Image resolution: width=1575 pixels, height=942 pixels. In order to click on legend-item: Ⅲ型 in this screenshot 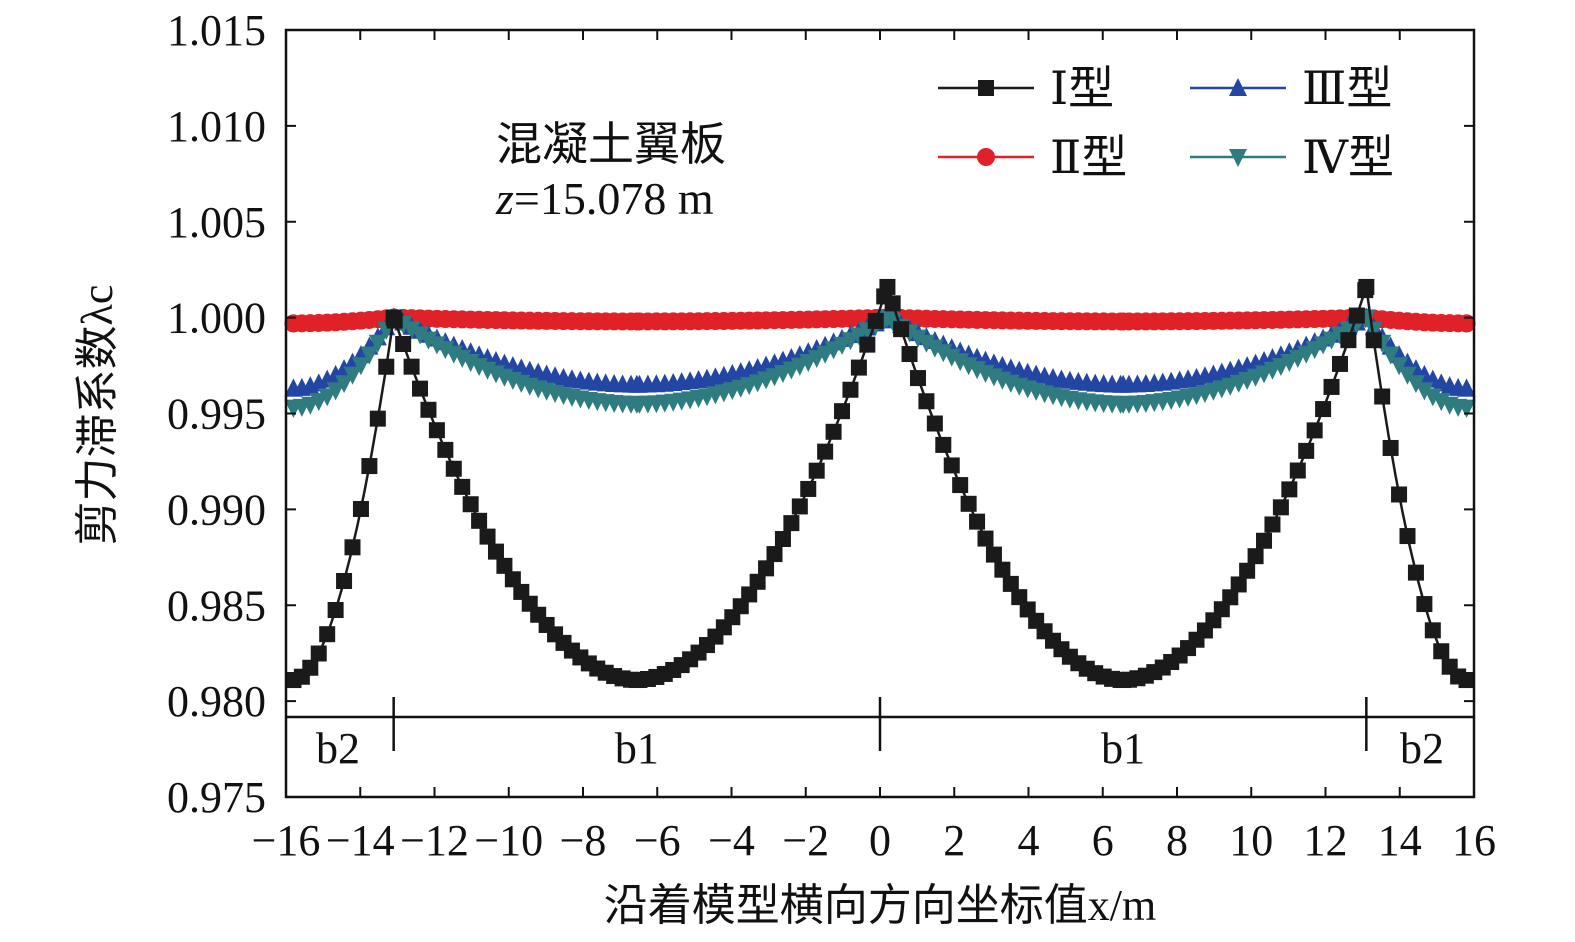, I will do `click(1291, 88)`.